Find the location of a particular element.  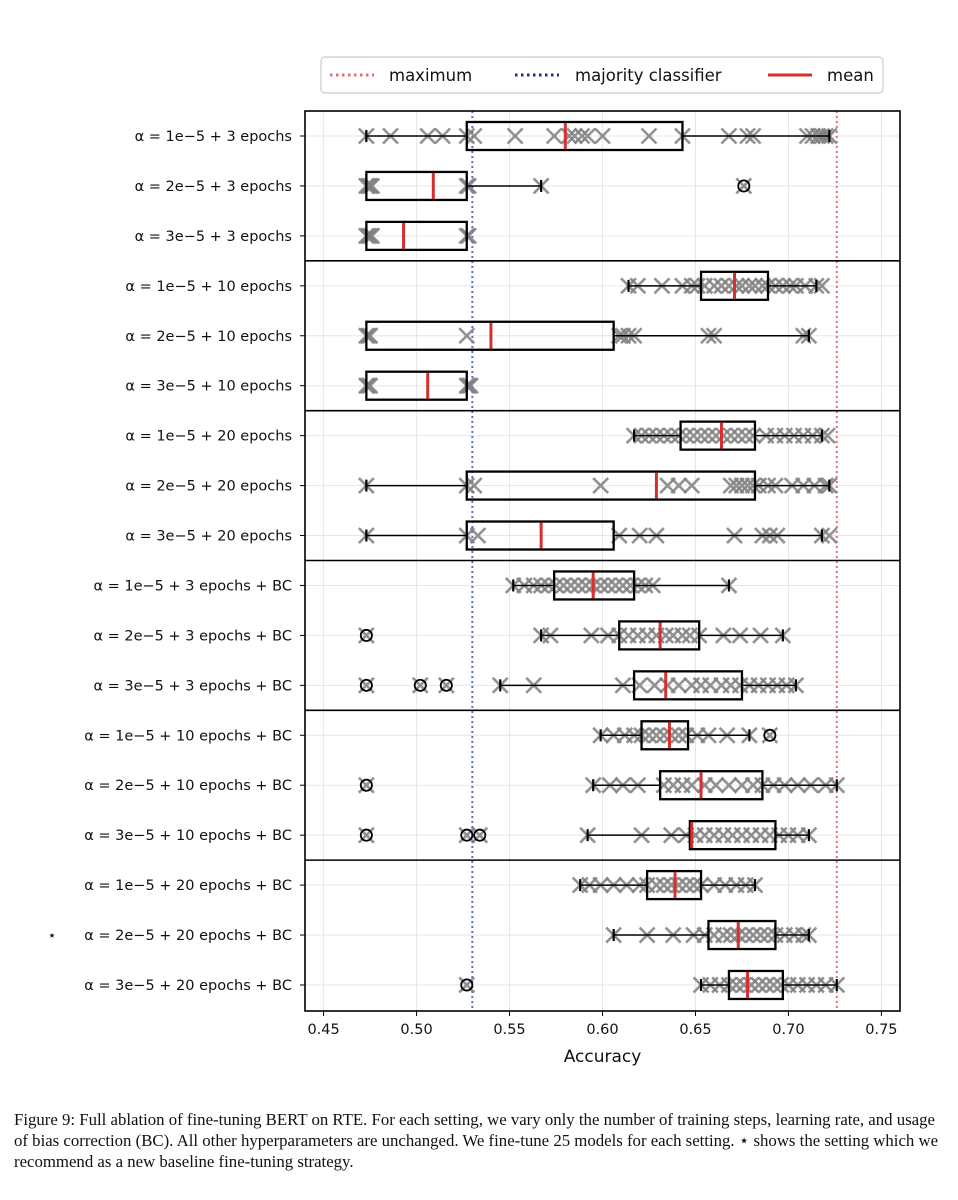

box-row: α = 2e−5 + 10 epochs is located at coordinates (471, 335).